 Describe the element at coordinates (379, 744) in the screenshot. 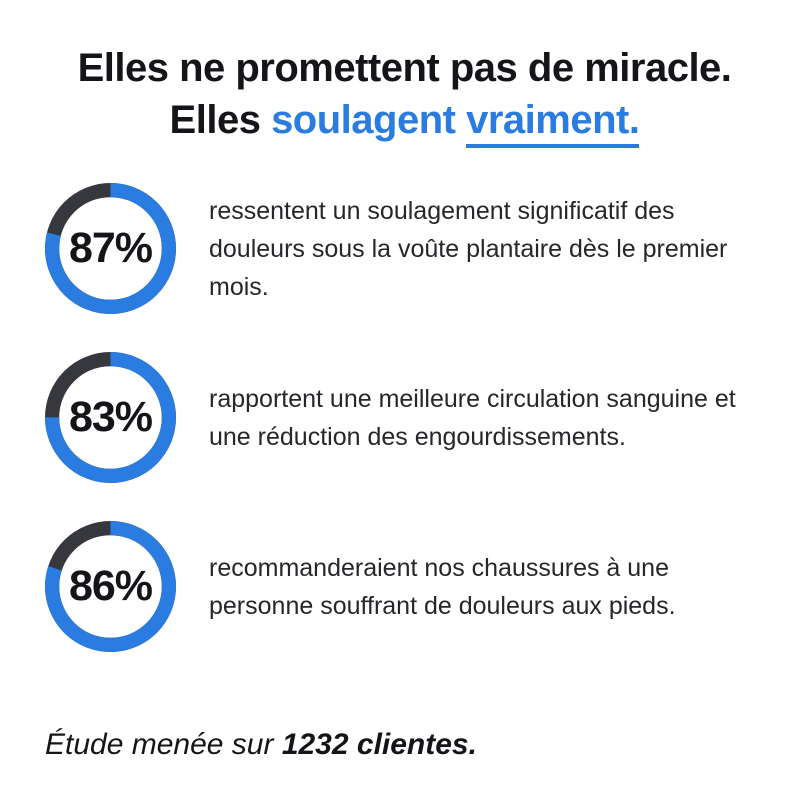

I see `footnote-bold: 1232 clientes.` at that location.